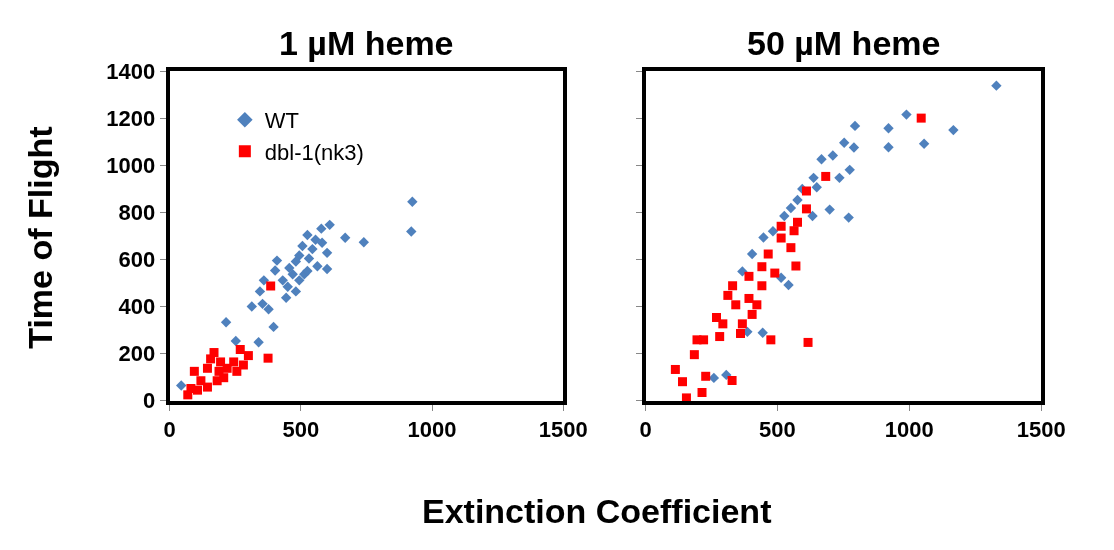 The image size is (1114, 550). Describe the element at coordinates (563, 429) in the screenshot. I see `x-tick-label: 1500` at that location.